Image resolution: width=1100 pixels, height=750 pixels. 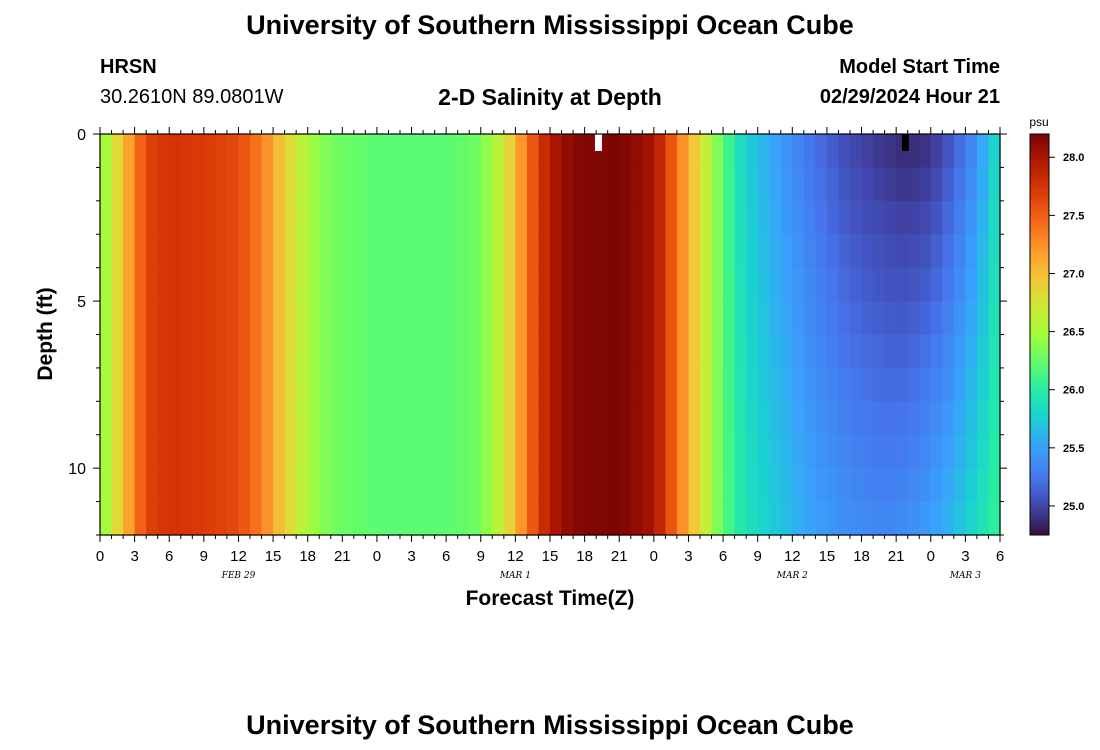 What do you see at coordinates (128, 67) in the screenshot?
I see `station-name: HRSN` at bounding box center [128, 67].